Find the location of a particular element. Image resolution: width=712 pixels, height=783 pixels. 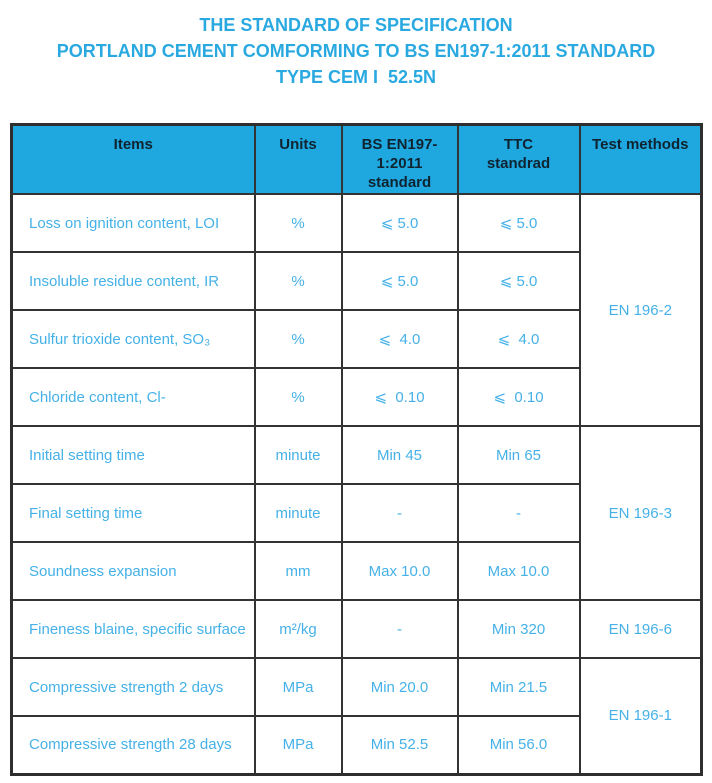

column-header-items: Items is located at coordinates (133, 159).